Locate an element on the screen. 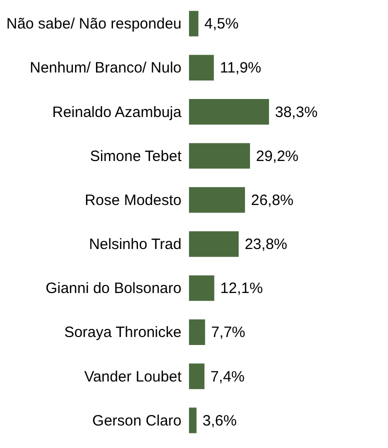 The height and width of the screenshot is (448, 388). data-label: 26,8% is located at coordinates (272, 200).